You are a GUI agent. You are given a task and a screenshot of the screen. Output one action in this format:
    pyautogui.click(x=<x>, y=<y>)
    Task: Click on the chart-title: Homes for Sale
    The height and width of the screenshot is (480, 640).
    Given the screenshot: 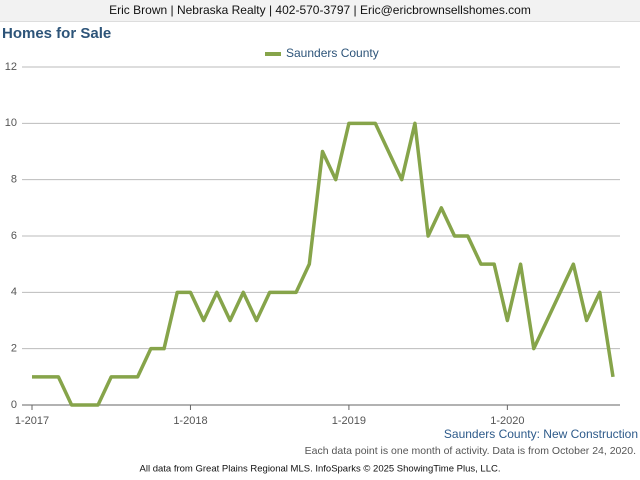 What is the action you would take?
    pyautogui.click(x=57, y=33)
    